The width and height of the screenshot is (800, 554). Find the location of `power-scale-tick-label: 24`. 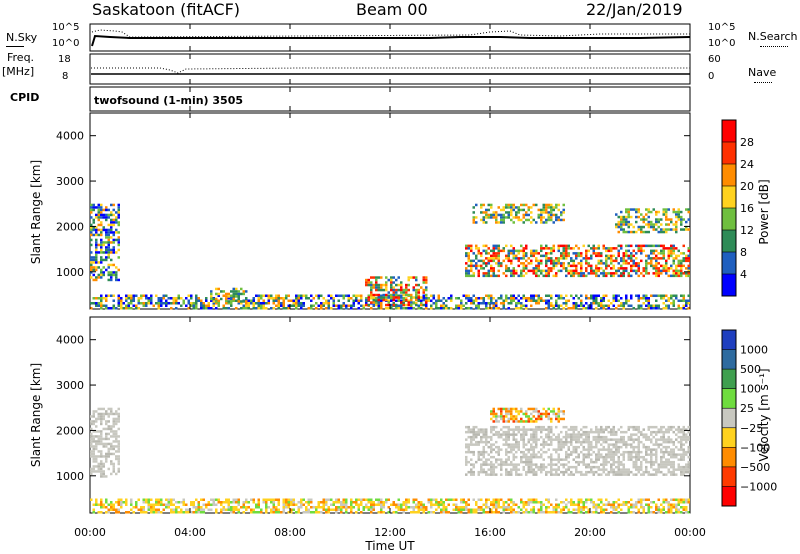

power-scale-tick-label: 24 is located at coordinates (747, 164).